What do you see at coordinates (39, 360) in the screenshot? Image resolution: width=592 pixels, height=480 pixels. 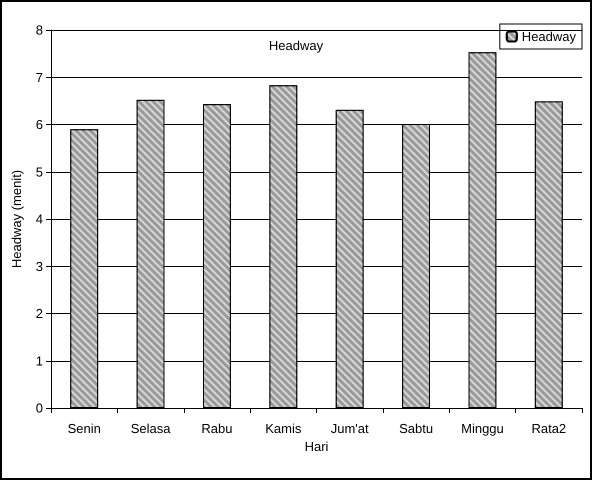 I see `y-tick-label: 1` at bounding box center [39, 360].